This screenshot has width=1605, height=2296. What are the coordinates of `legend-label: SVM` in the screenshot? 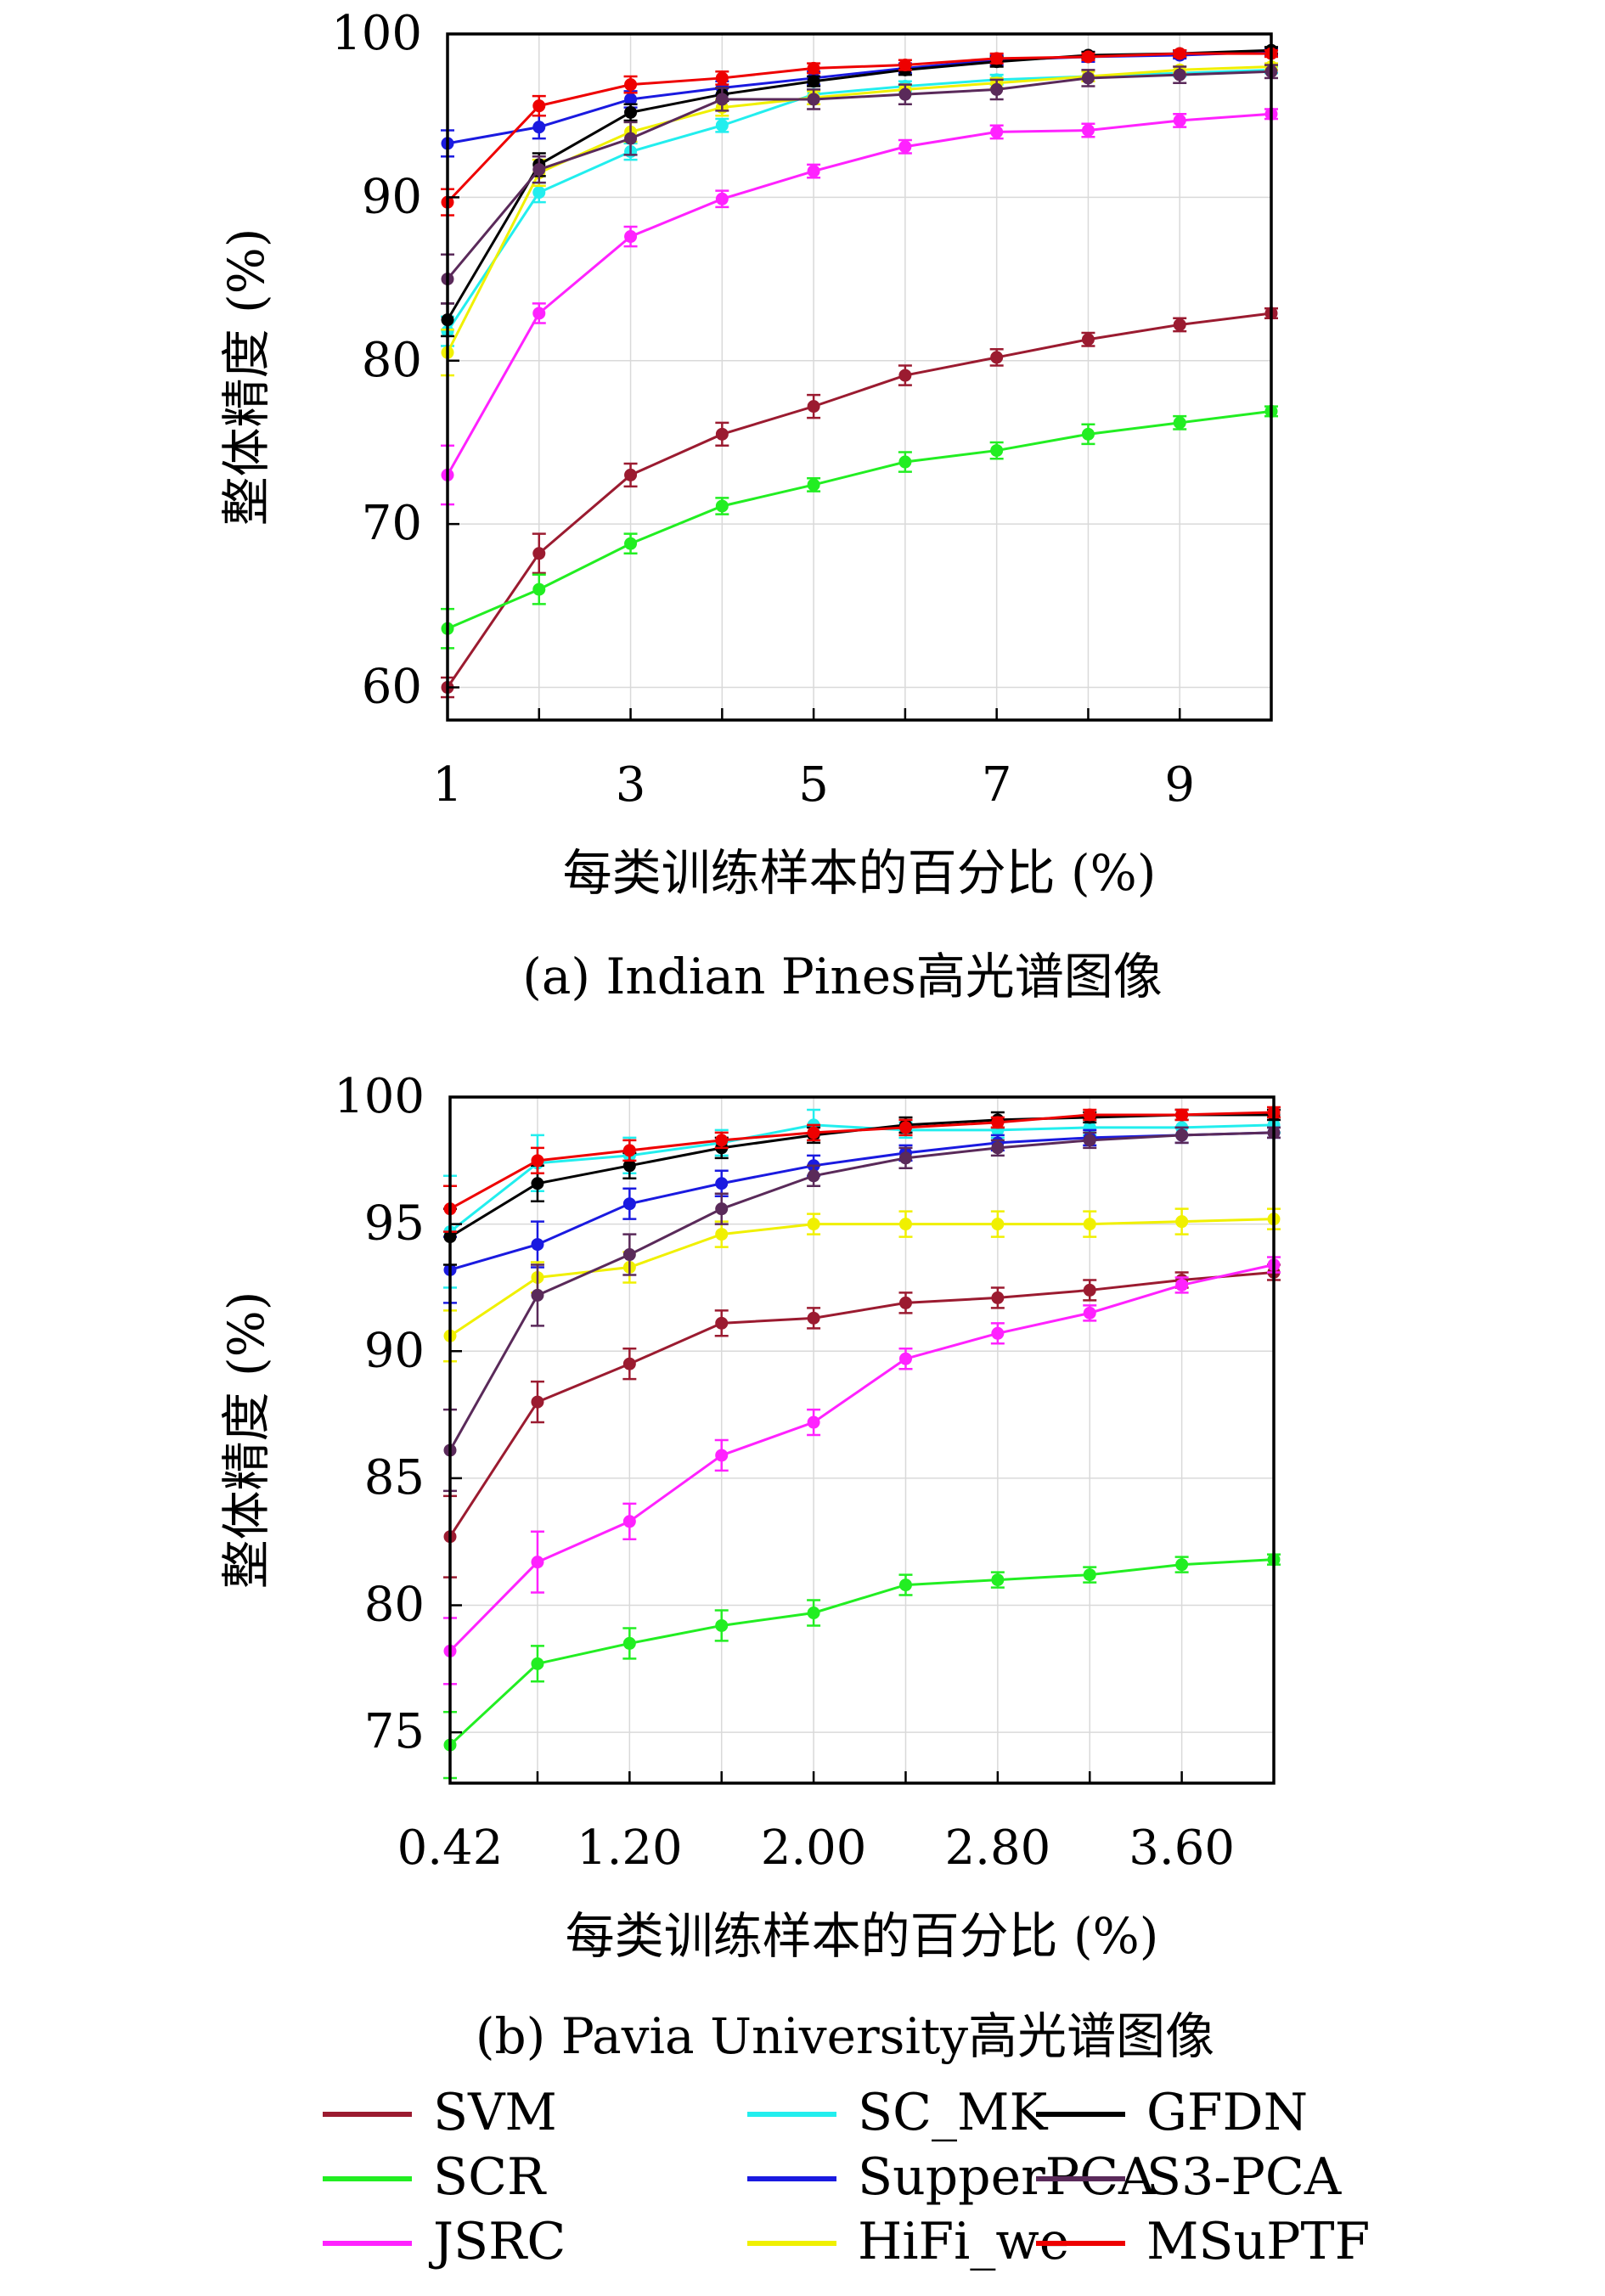 It's located at (495, 2112).